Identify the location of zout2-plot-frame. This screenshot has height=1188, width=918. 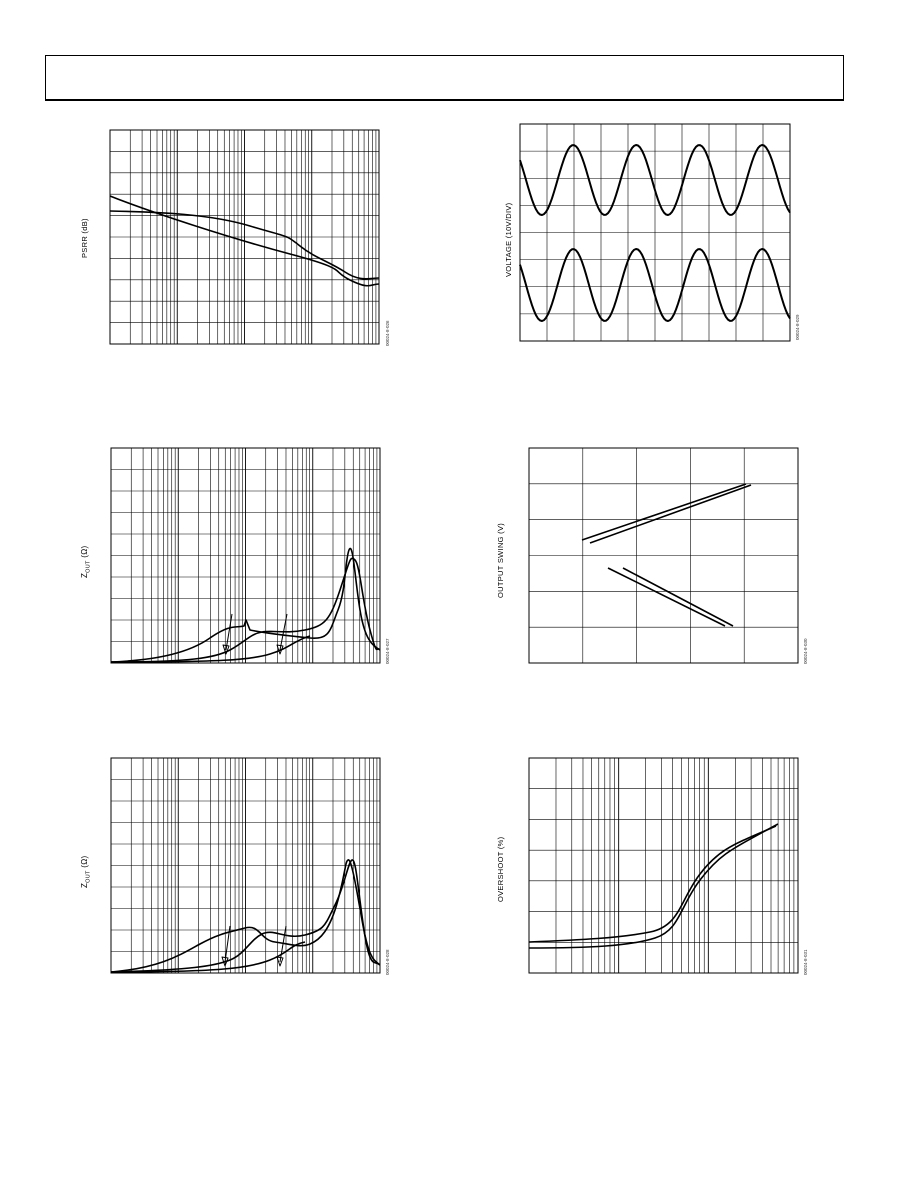
(245, 865).